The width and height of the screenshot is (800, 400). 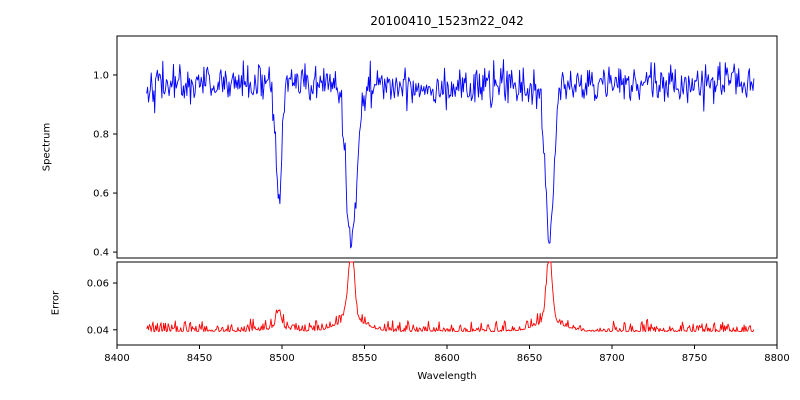 What do you see at coordinates (101, 135) in the screenshot?
I see `spectrum-y-tick-label: 0.8` at bounding box center [101, 135].